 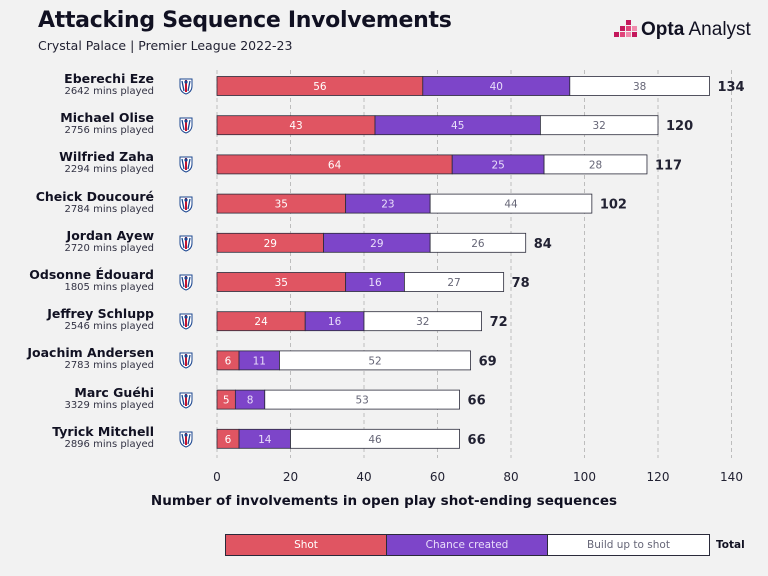 What do you see at coordinates (94, 196) in the screenshot?
I see `player-name: Cheick Doucouré` at bounding box center [94, 196].